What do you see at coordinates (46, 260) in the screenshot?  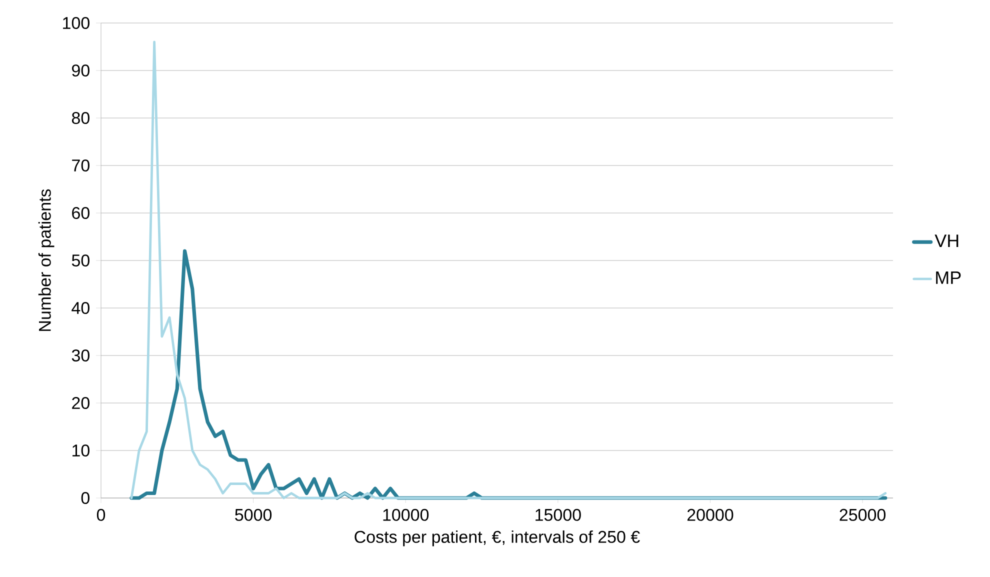 I see `y-axis-title: Number of patients` at bounding box center [46, 260].